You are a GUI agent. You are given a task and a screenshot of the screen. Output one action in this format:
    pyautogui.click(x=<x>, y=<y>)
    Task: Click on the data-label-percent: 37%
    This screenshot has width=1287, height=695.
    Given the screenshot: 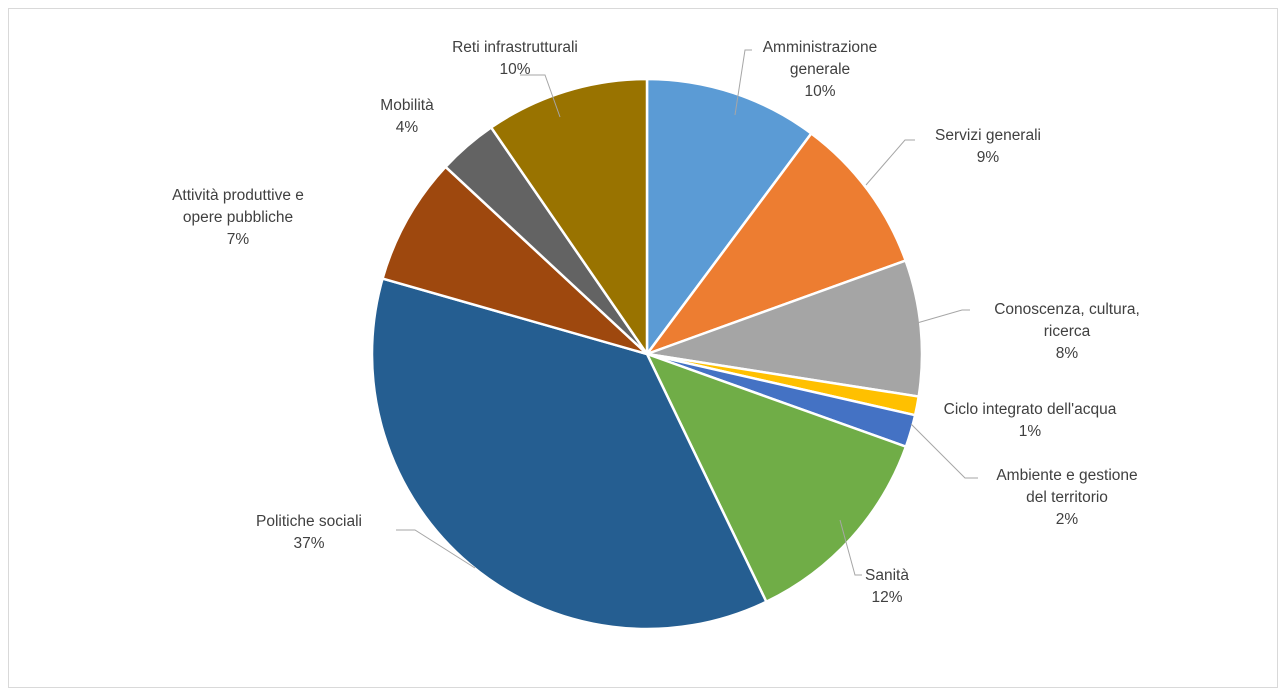 What is the action you would take?
    pyautogui.click(x=308, y=543)
    